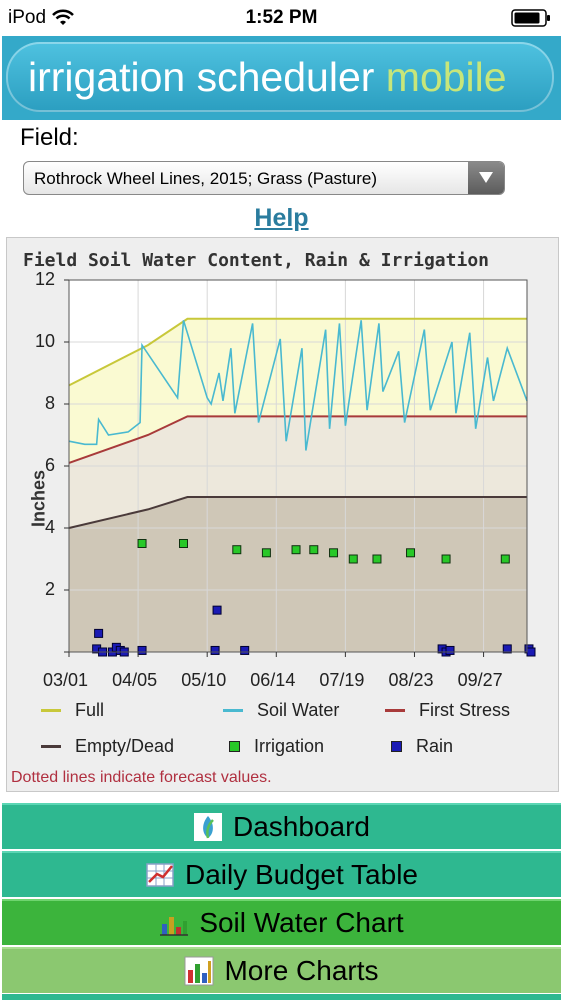  Describe the element at coordinates (480, 680) in the screenshot. I see `x-tick-label: 09/27` at that location.